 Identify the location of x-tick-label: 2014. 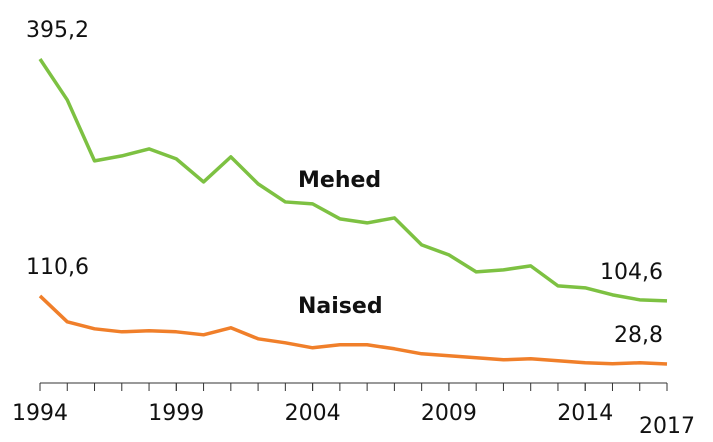
(585, 413).